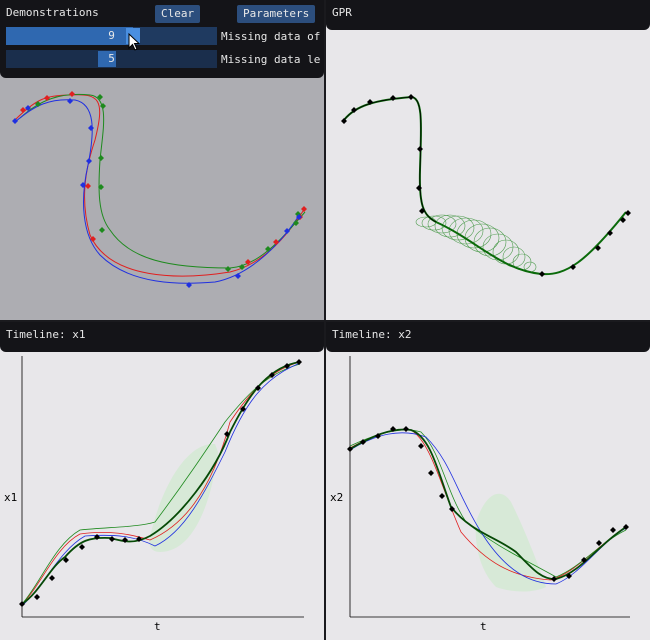 The image size is (650, 640). I want to click on missing-data-length-label: Missing data le, so click(271, 59).